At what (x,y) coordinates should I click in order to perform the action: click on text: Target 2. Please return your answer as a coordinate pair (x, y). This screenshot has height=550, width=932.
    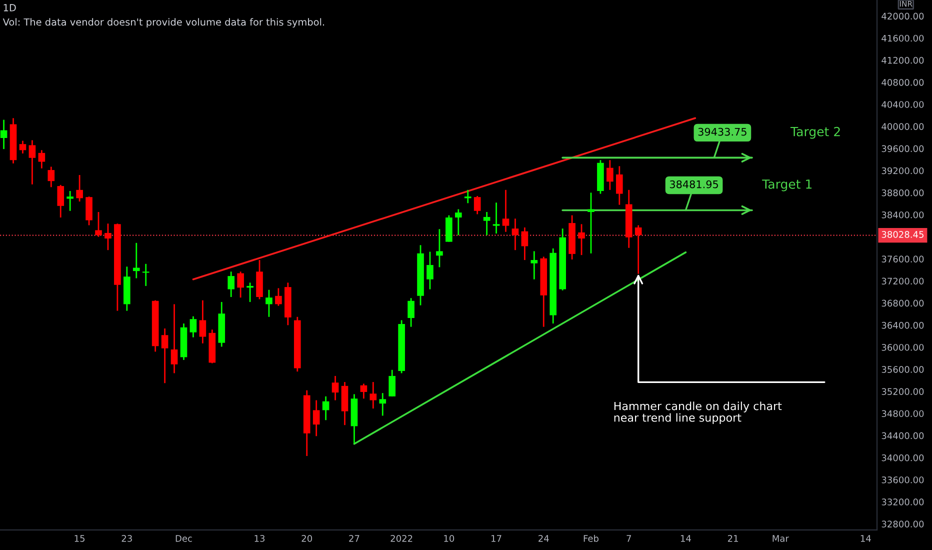
    Looking at the image, I should click on (815, 132).